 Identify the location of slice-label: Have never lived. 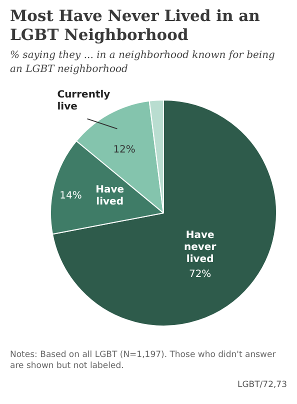
(200, 247).